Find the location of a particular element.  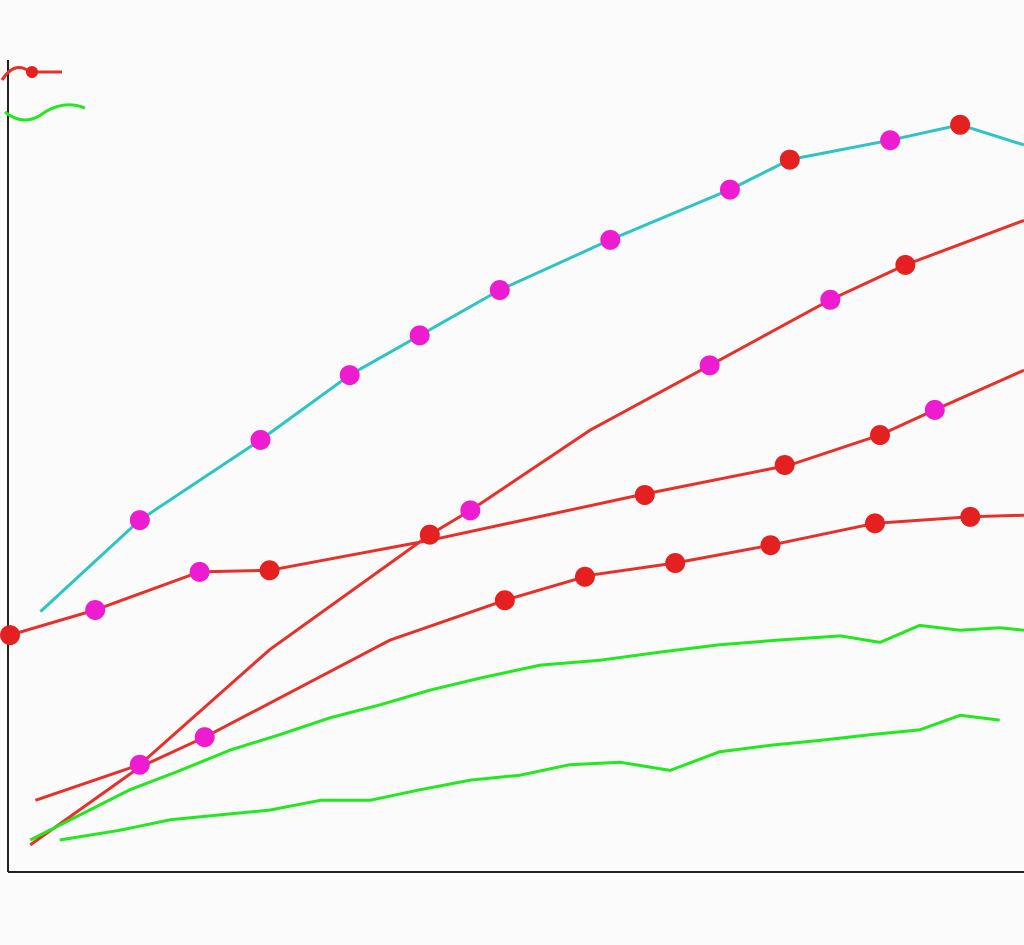

legend is located at coordinates (43, 94).